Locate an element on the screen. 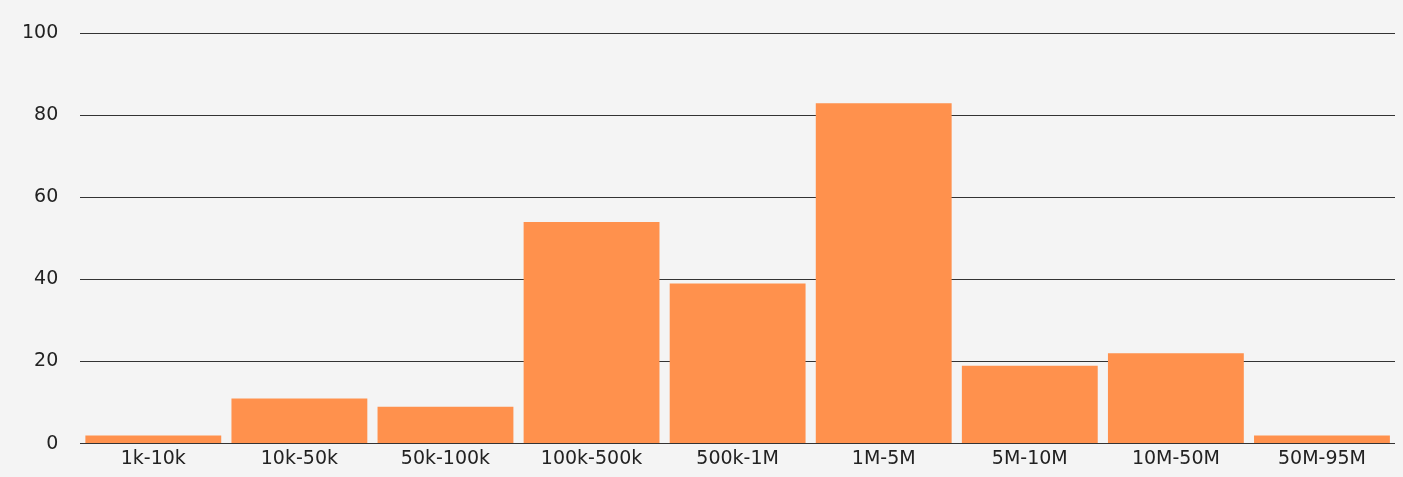 Image resolution: width=1403 pixels, height=477 pixels. y-tick-label: 0 is located at coordinates (52, 441).